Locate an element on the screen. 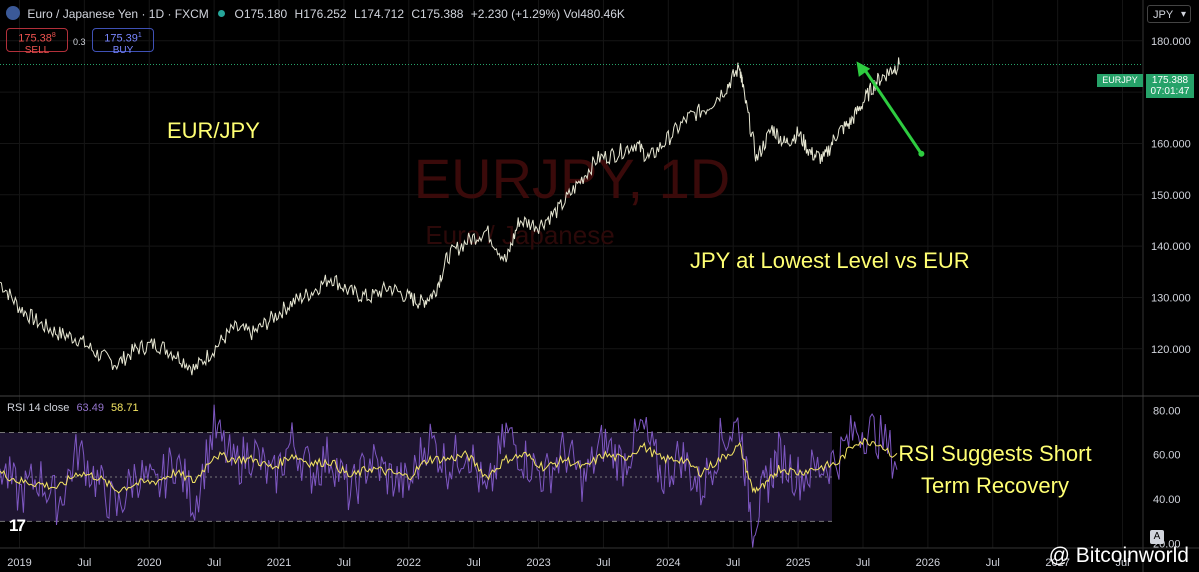 The height and width of the screenshot is (572, 1199). pair-annotation: EUR/JPY is located at coordinates (213, 130).